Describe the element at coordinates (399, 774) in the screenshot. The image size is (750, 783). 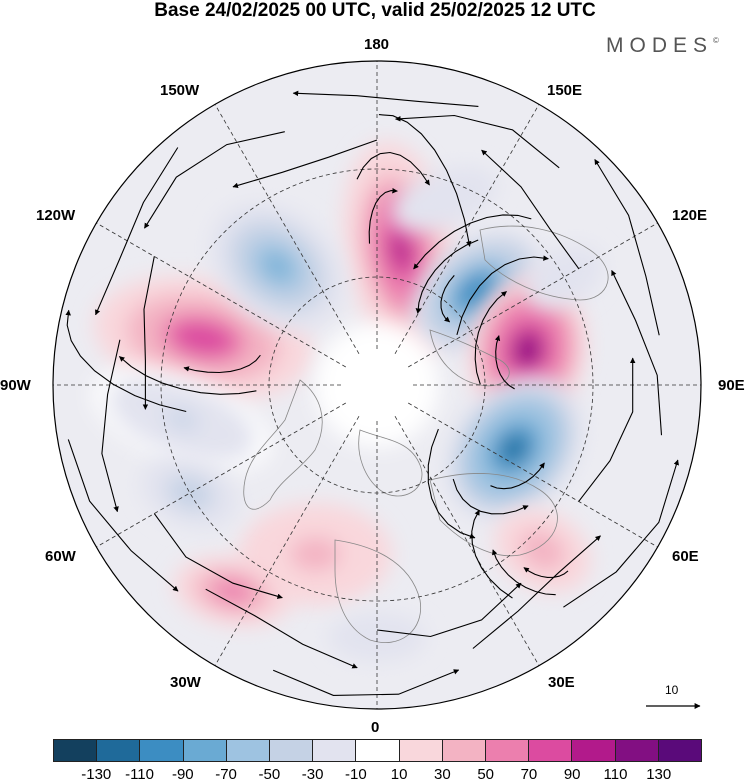
I see `colorbar-tick-label: 10` at that location.